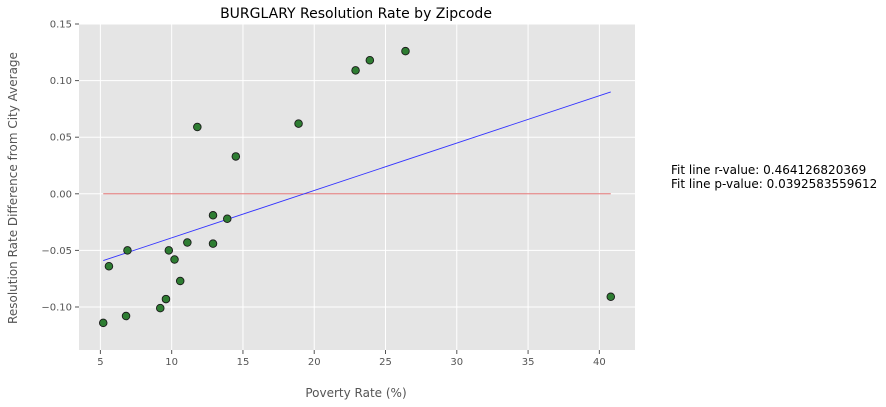  Describe the element at coordinates (56, 307) in the screenshot. I see `y-tick-label: −0.10` at that location.